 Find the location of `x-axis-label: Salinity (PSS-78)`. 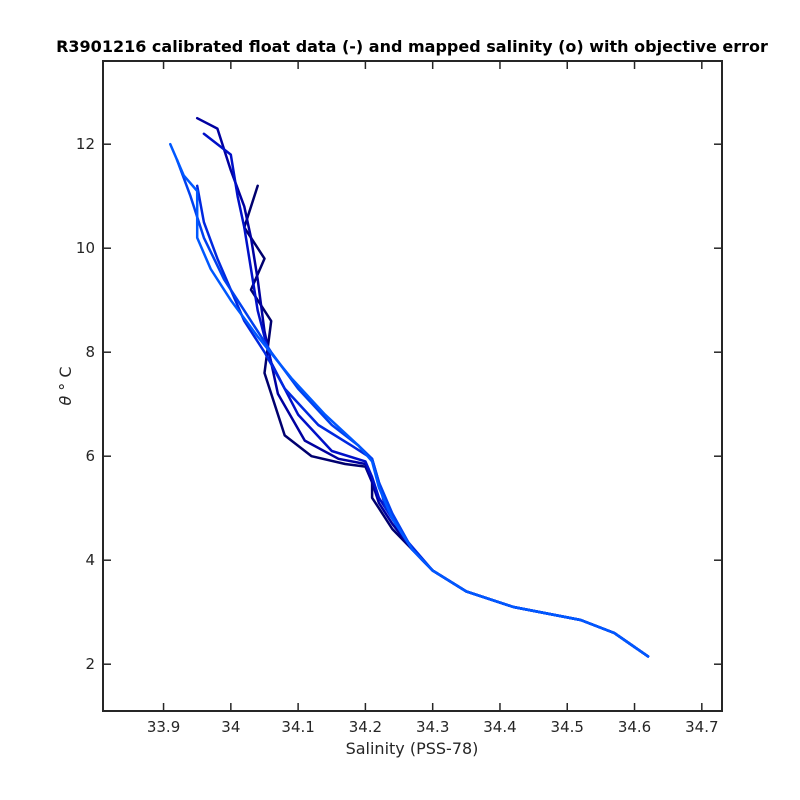

x-axis-label: Salinity (PSS-78) is located at coordinates (412, 748).